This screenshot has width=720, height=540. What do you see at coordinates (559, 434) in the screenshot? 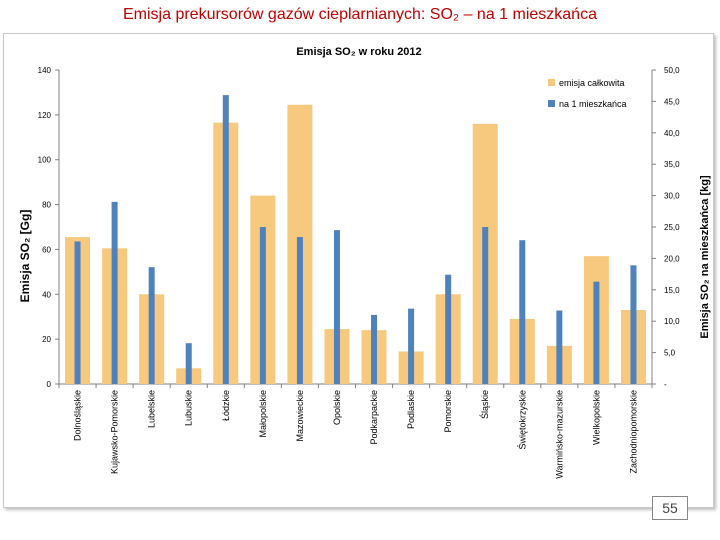
I see `x-tick-label: Warmińsko-mazurskie` at bounding box center [559, 434].